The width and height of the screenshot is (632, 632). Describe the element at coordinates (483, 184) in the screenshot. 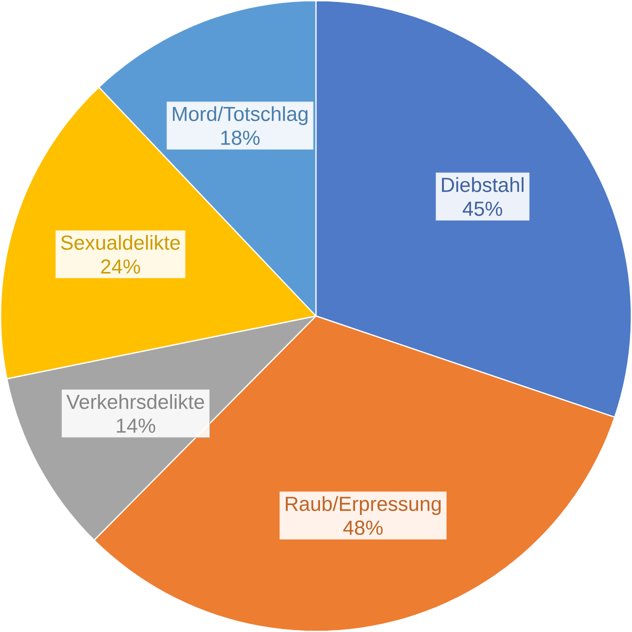

I see `slice-label: Diebstahl` at that location.